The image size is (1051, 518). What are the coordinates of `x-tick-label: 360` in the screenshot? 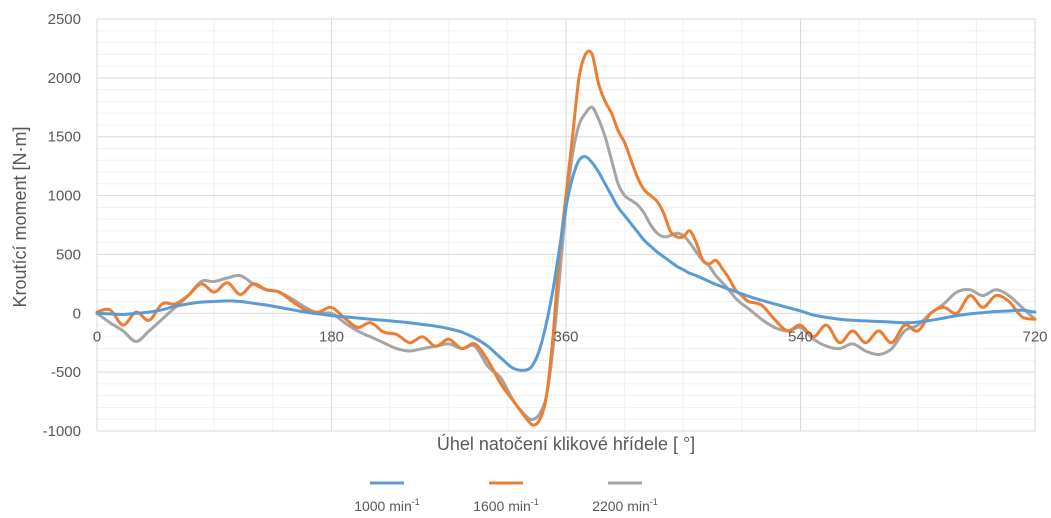 It's located at (565, 336).